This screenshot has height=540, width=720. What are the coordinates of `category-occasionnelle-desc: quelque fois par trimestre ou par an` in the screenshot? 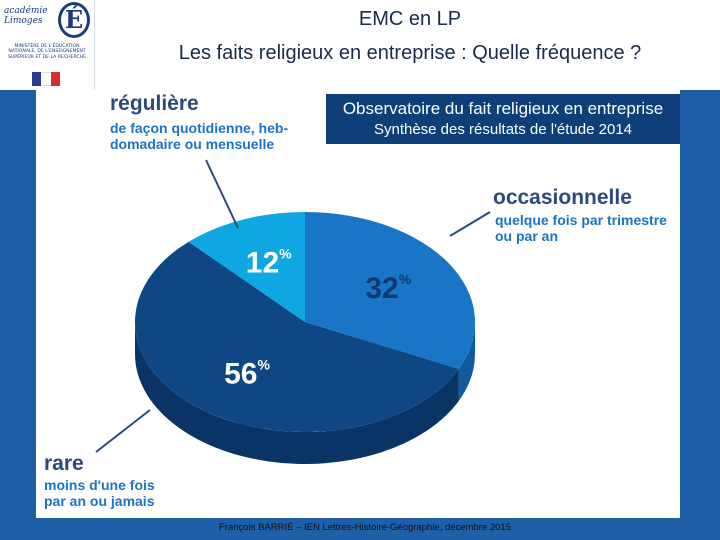 It's located at (581, 228).